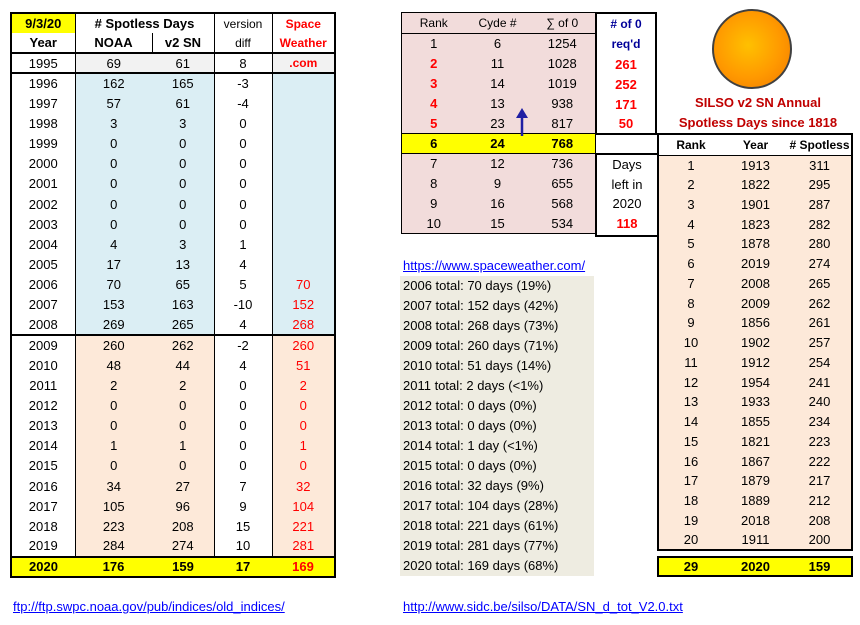 This screenshot has height=625, width=860. What do you see at coordinates (819, 244) in the screenshot?
I see `silso-spotless-cell: 280` at bounding box center [819, 244].